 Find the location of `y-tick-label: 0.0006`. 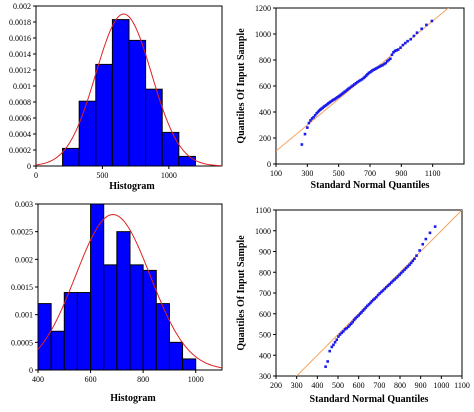

y-tick-label: 0.0006 is located at coordinates (20, 118).